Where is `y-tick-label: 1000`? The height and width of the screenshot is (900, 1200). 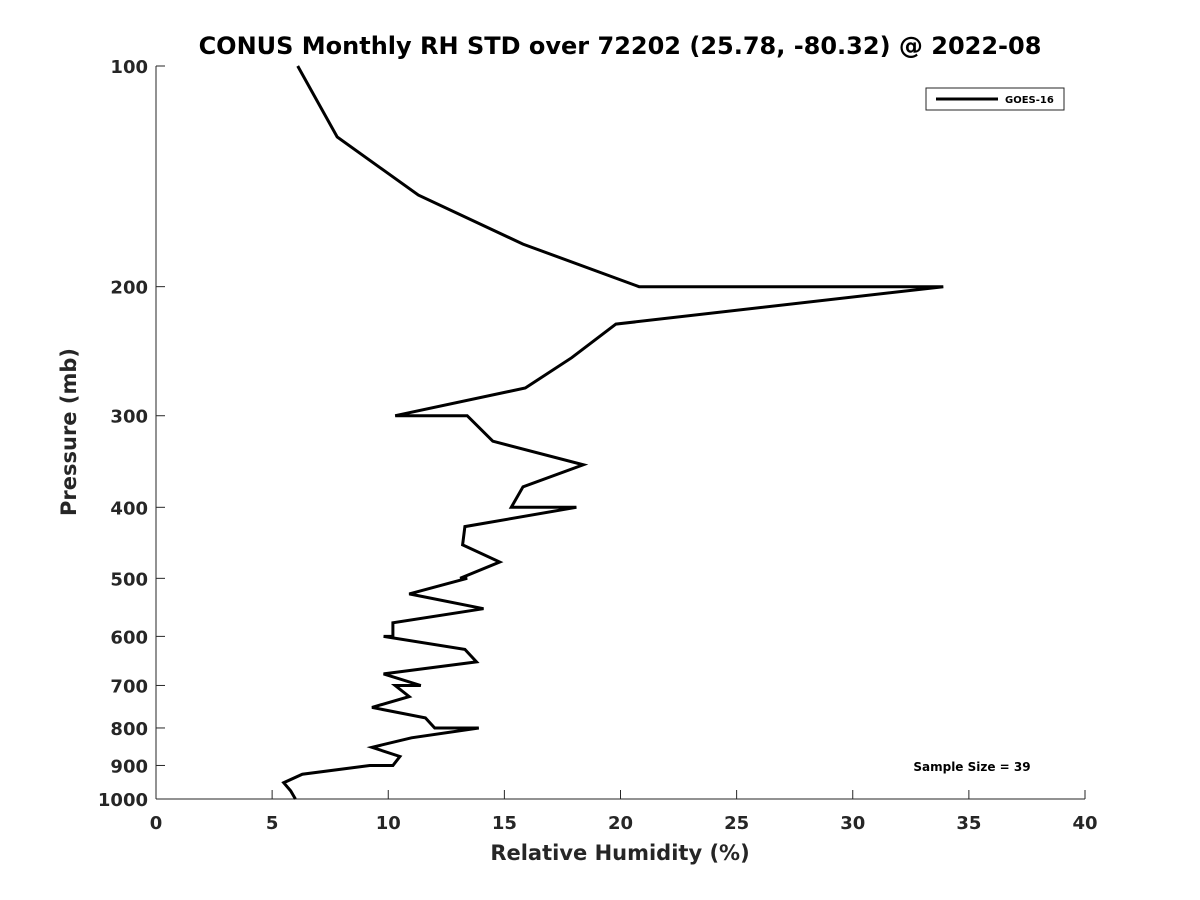
y-tick-label: 1000 is located at coordinates (123, 800).